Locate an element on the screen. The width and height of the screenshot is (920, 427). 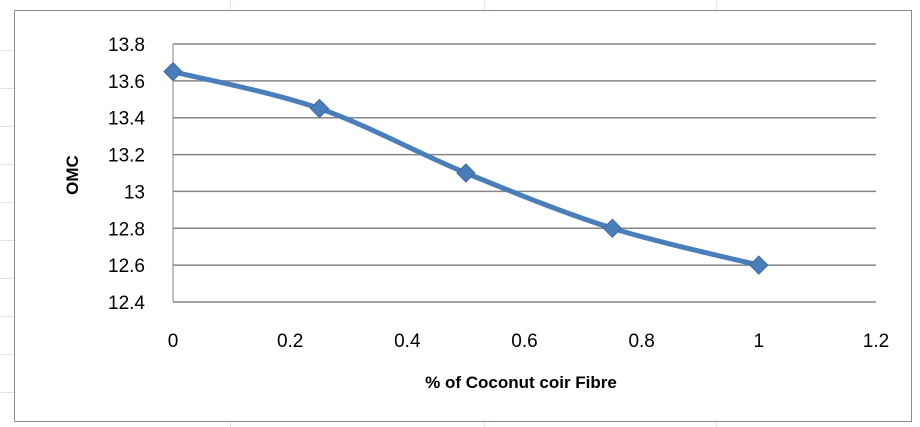
x-tick-labels: 0 0.2 0.4 0.6 0.8 1 1.2 is located at coordinates (529, 341).